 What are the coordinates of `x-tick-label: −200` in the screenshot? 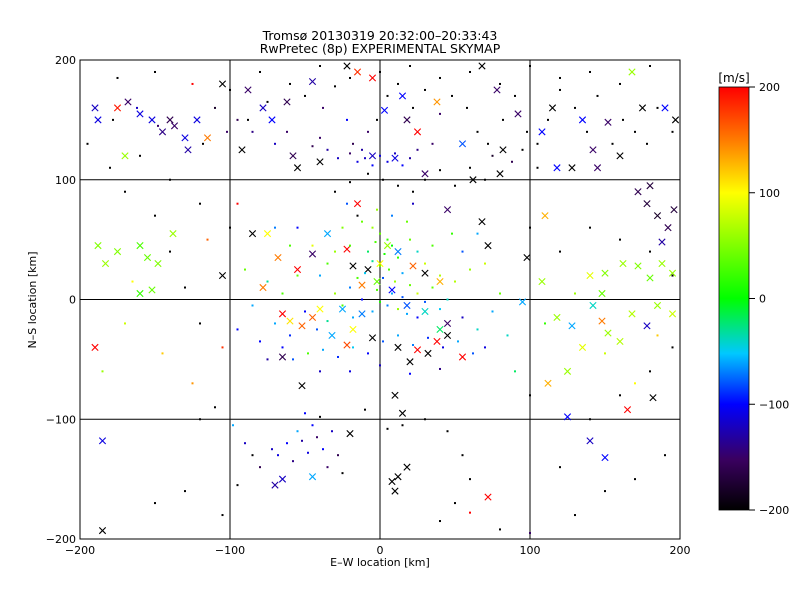 It's located at (80, 550).